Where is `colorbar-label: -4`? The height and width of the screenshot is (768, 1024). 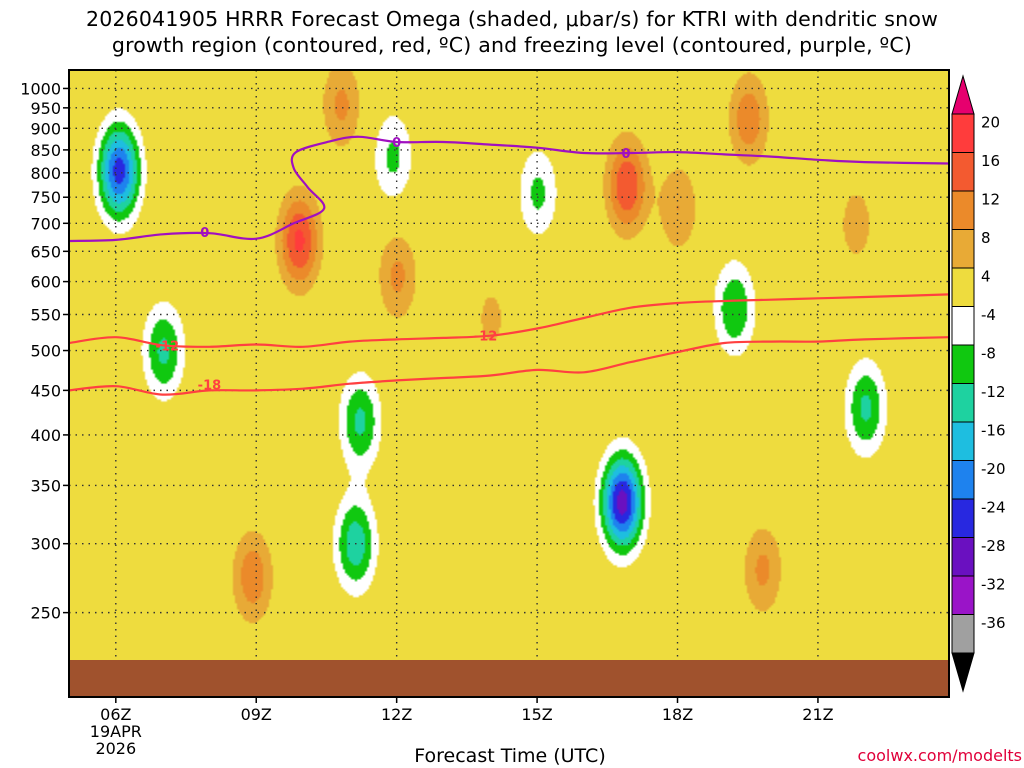 colorbar-label: -4 is located at coordinates (988, 315).